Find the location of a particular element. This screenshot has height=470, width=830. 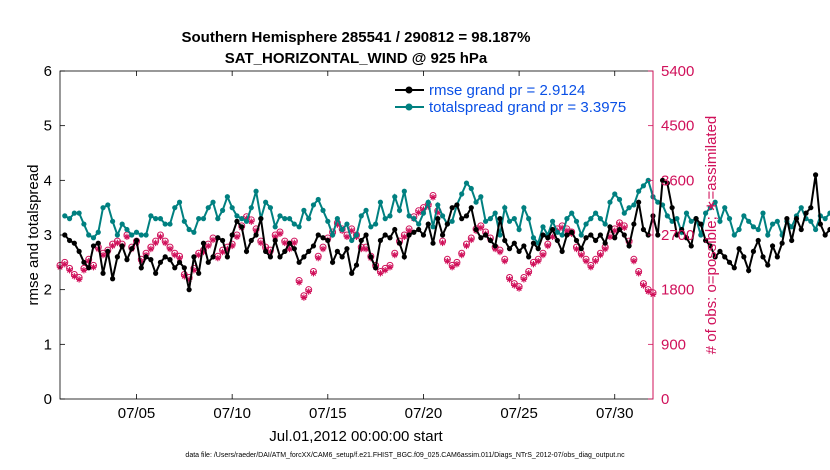

y-right-tick-label-2: 1800 is located at coordinates (677, 290).